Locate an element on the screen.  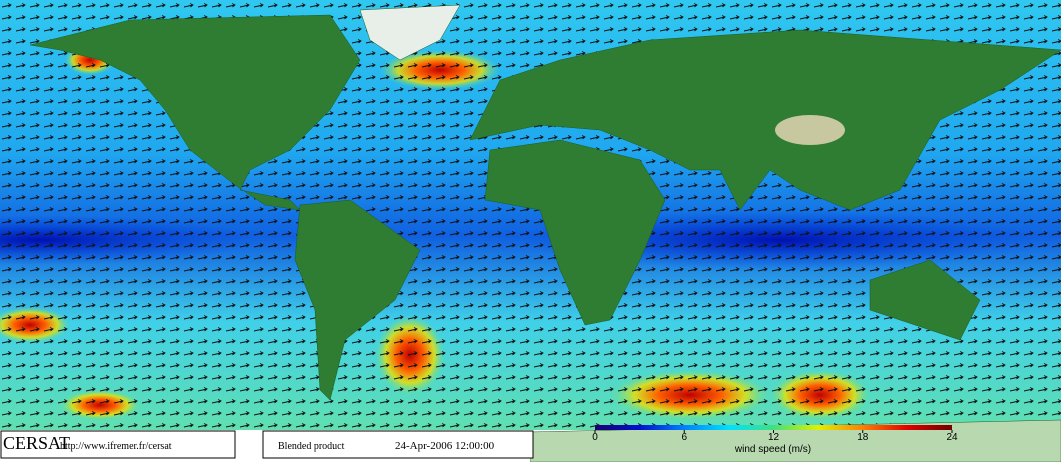
greenland is located at coordinates (410, 32).